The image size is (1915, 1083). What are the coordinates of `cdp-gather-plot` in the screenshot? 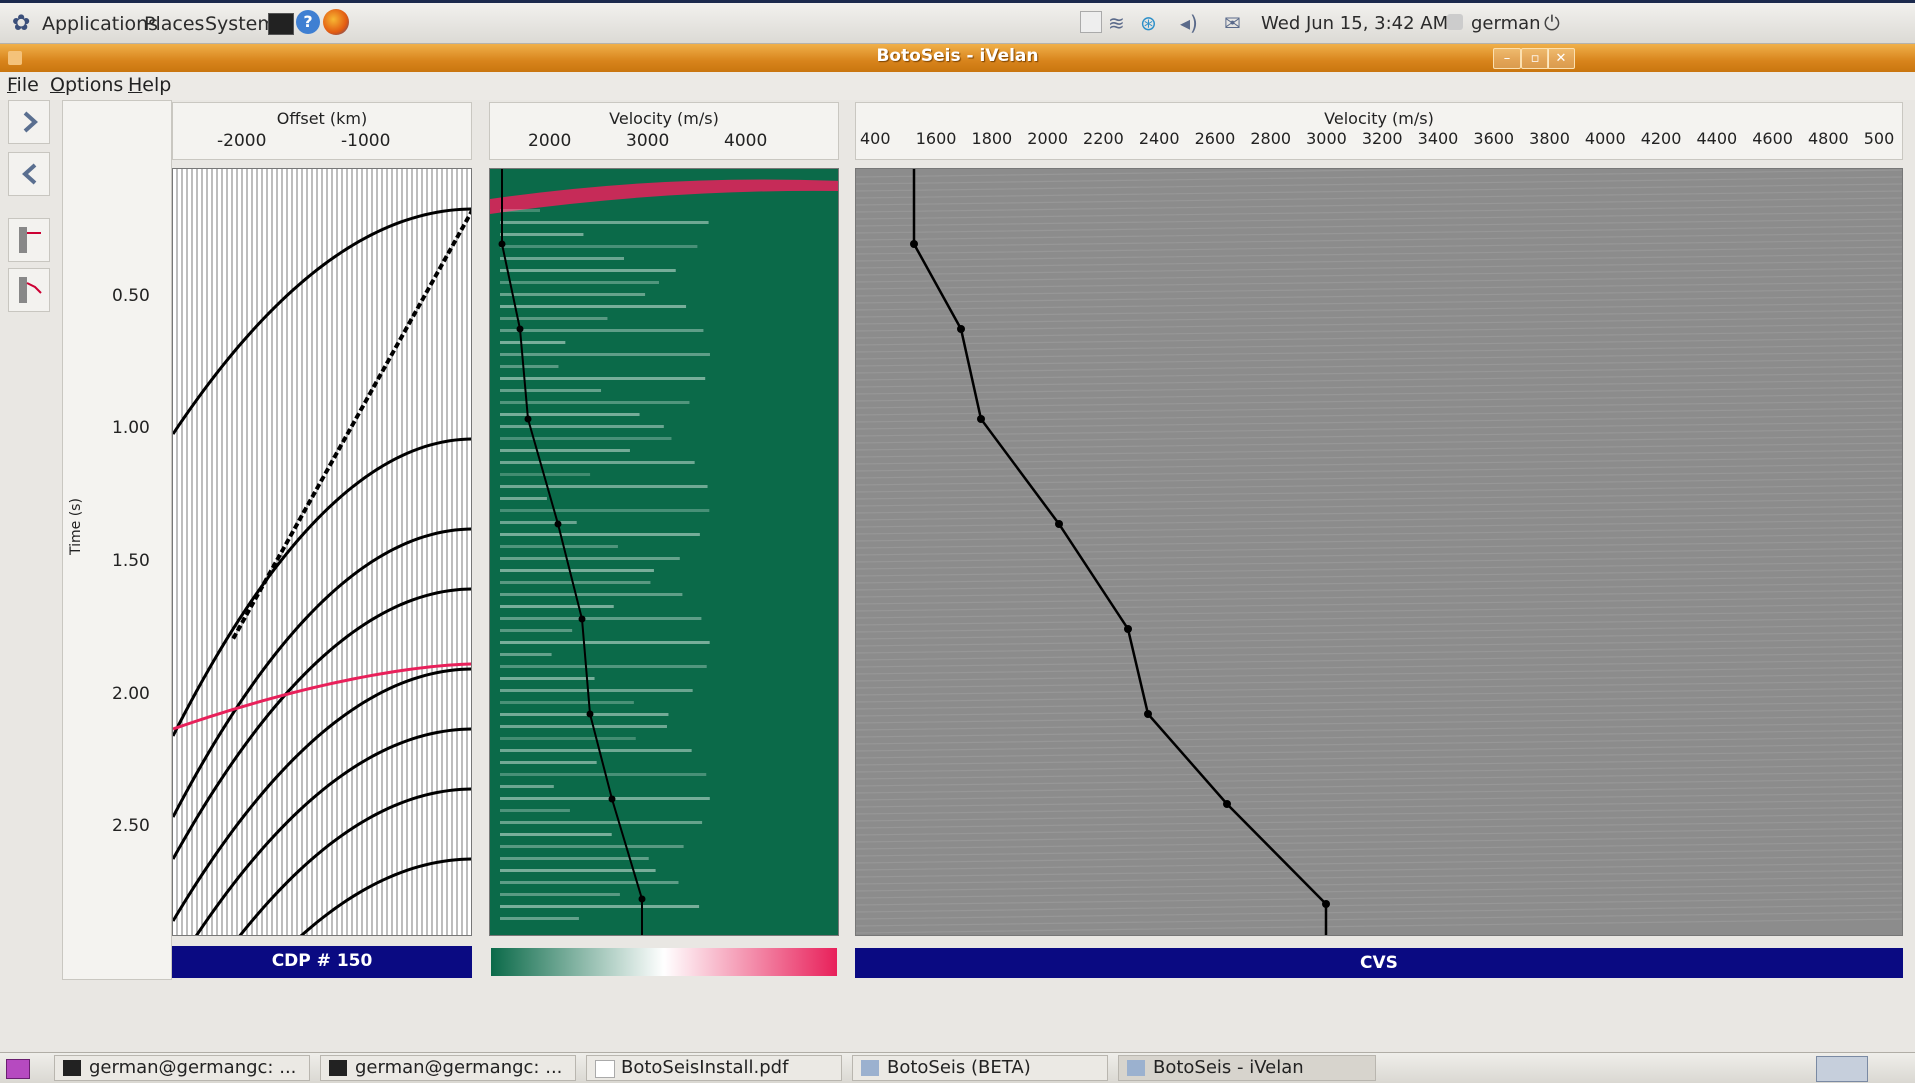 It's located at (322, 552).